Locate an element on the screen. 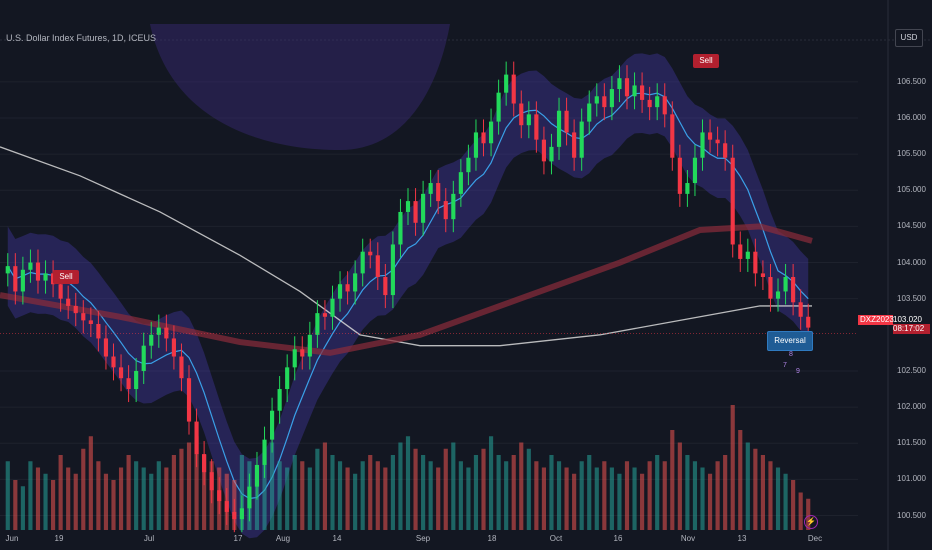  date-tick-label: Jul is located at coordinates (149, 538).